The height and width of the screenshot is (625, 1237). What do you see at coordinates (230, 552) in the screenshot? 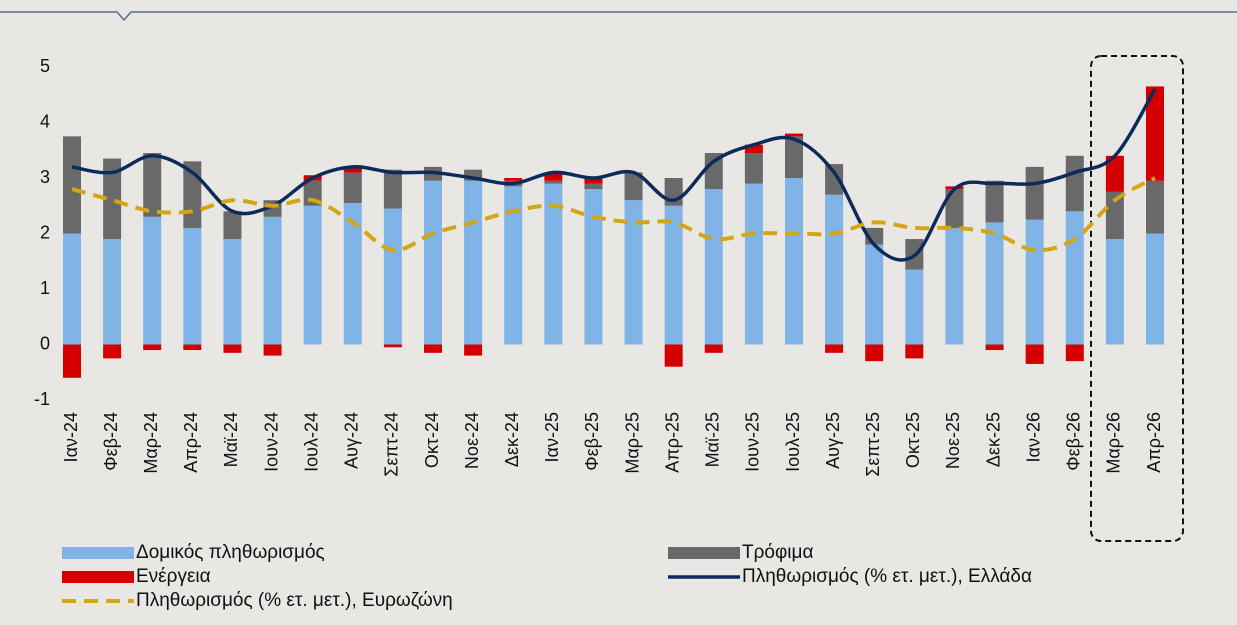
I see `legend-label: Δομικός πληθωρισμός` at bounding box center [230, 552].